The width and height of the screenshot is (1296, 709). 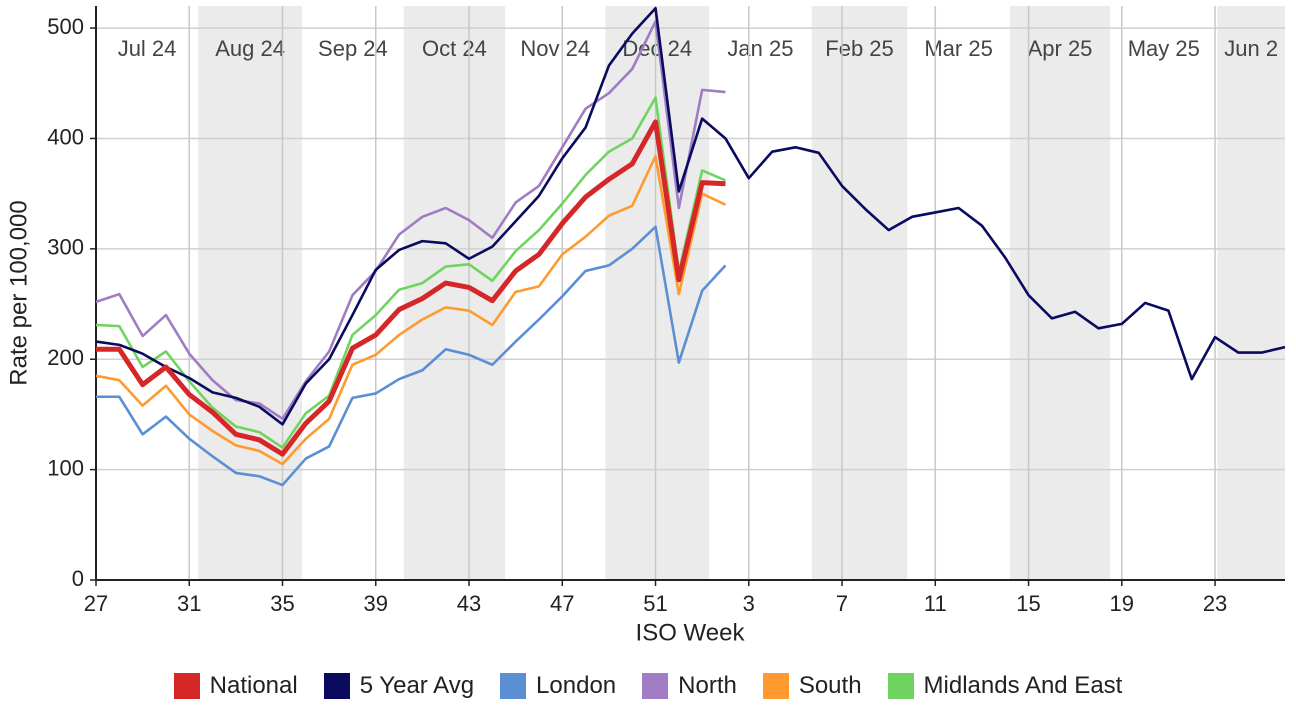 I want to click on legend-item: 5 Year Avg, so click(x=399, y=686).